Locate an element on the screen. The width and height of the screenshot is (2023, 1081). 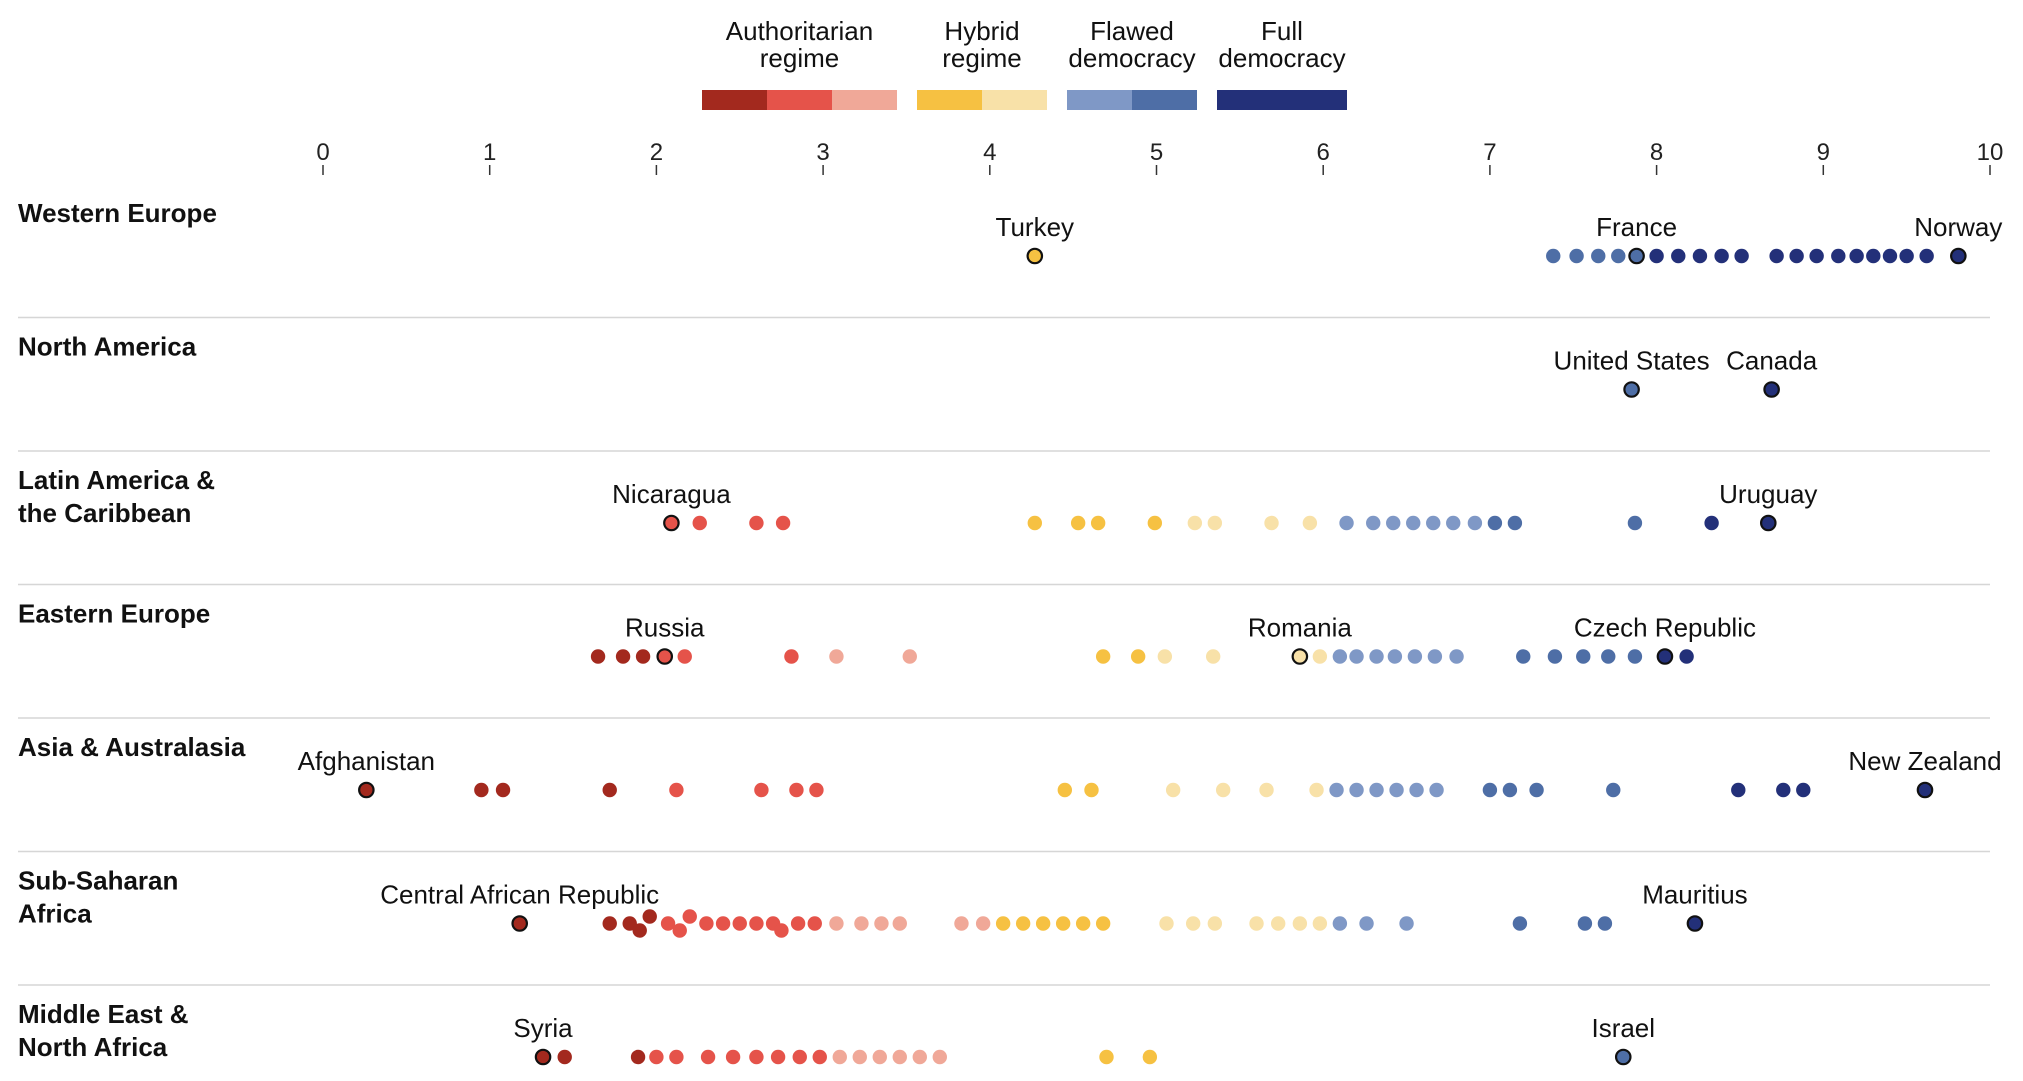
region-label: Western Europe is located at coordinates (117, 213).